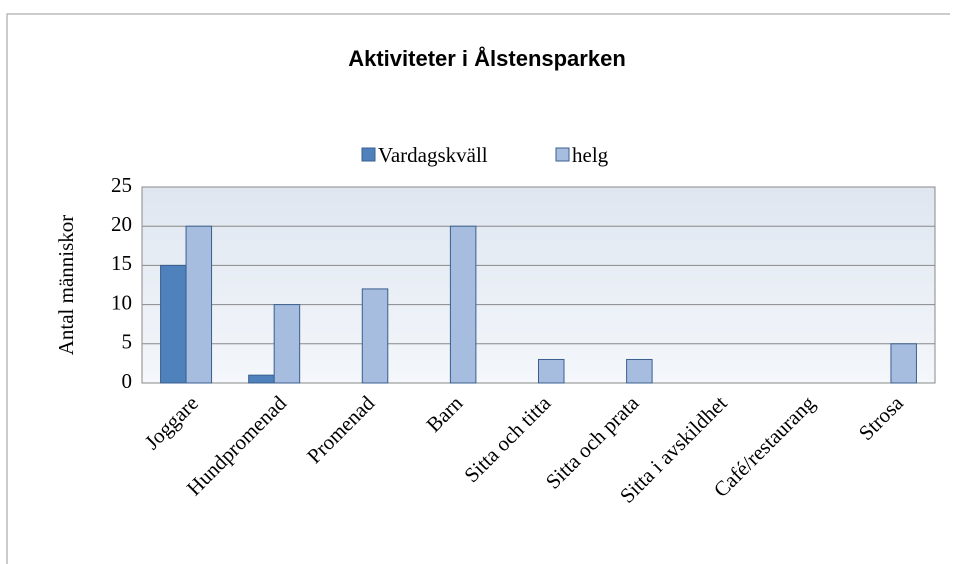  What do you see at coordinates (121, 185) in the screenshot?
I see `y-tick-label: 25` at bounding box center [121, 185].